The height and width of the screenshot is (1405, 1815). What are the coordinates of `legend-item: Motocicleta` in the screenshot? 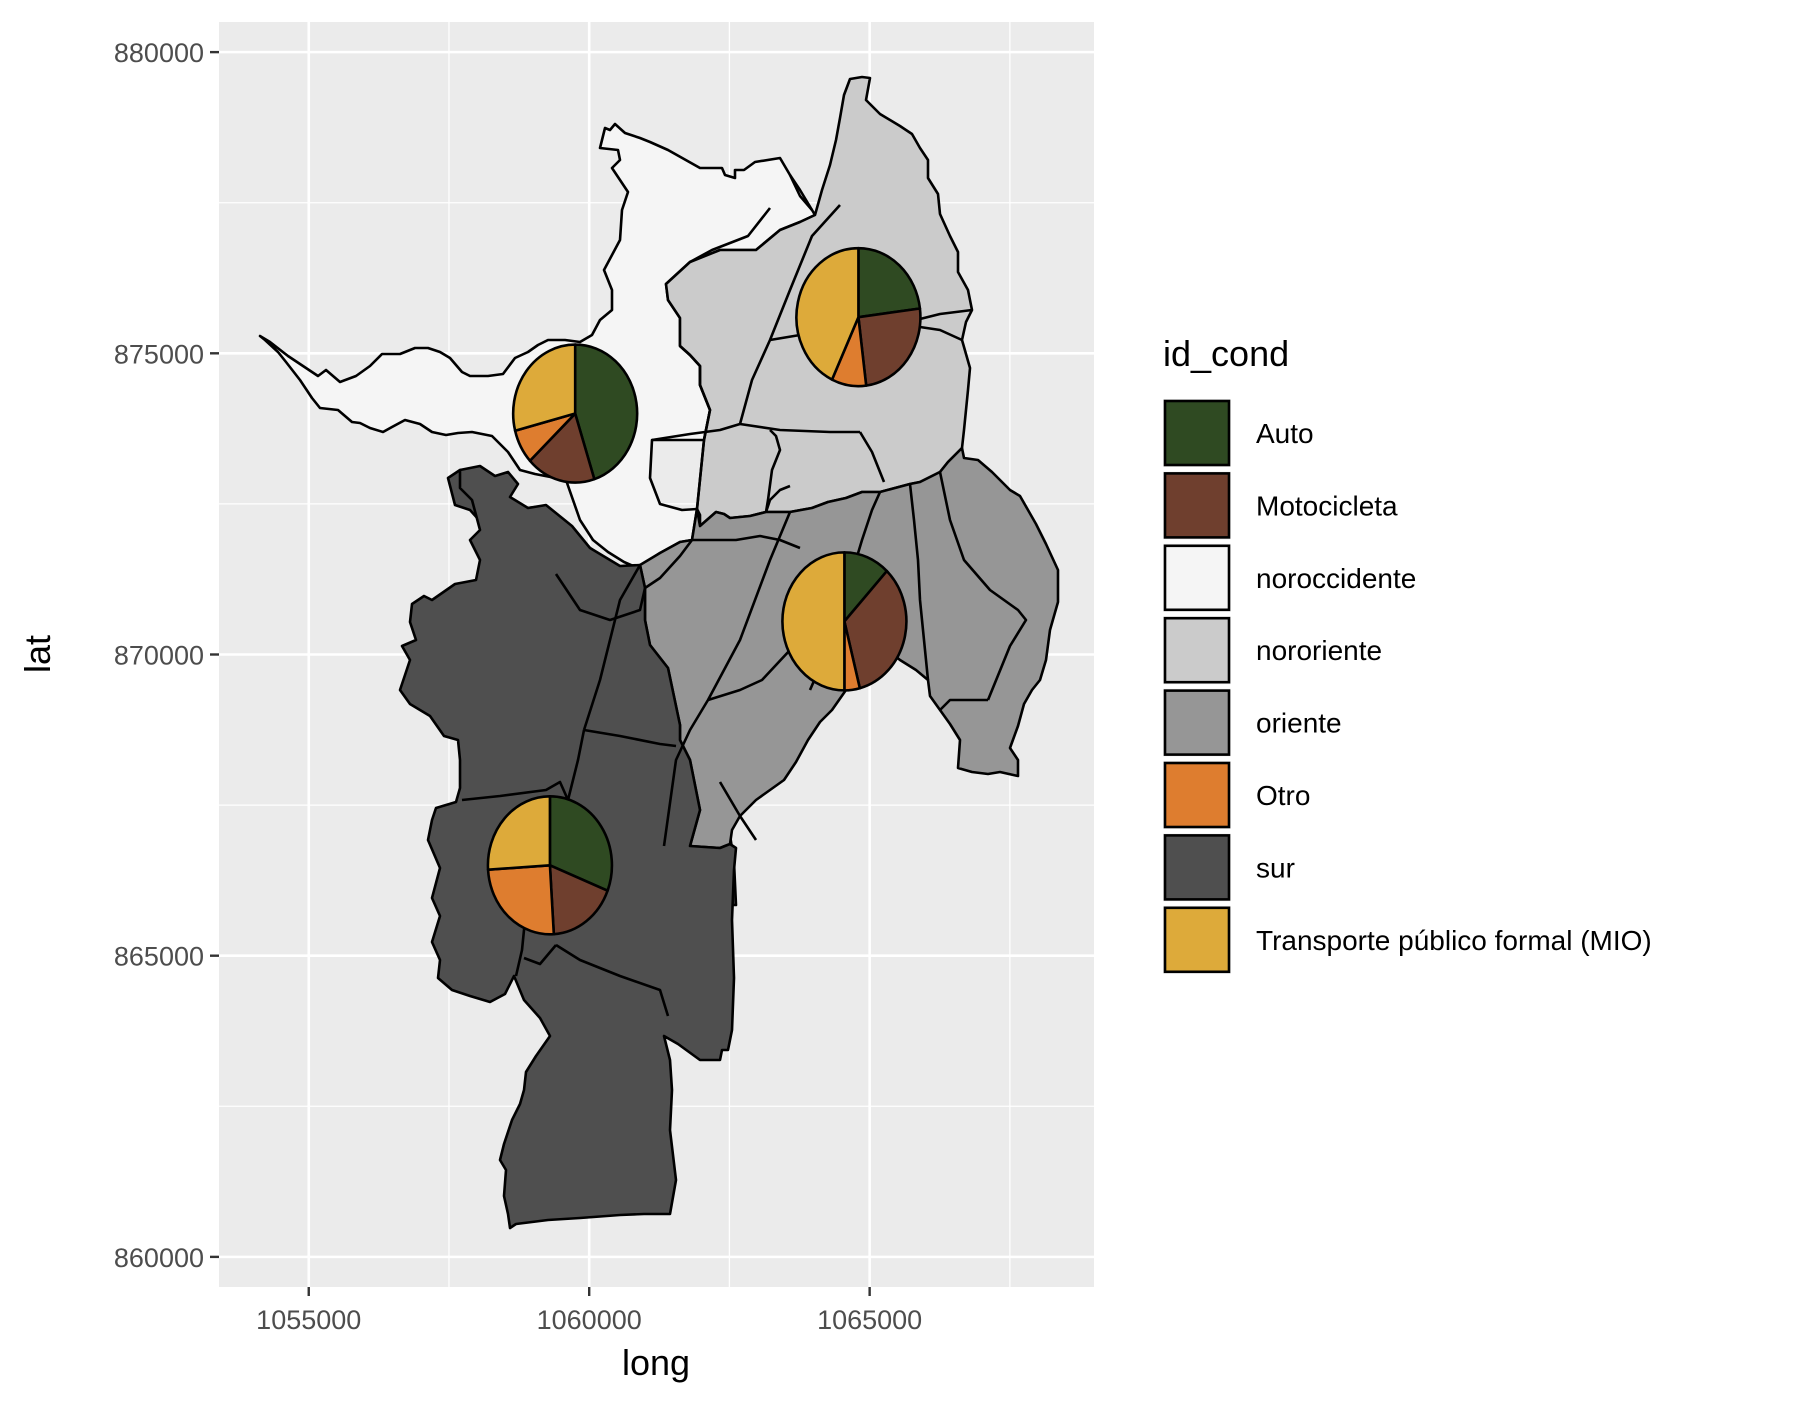 It's located at (1280, 505).